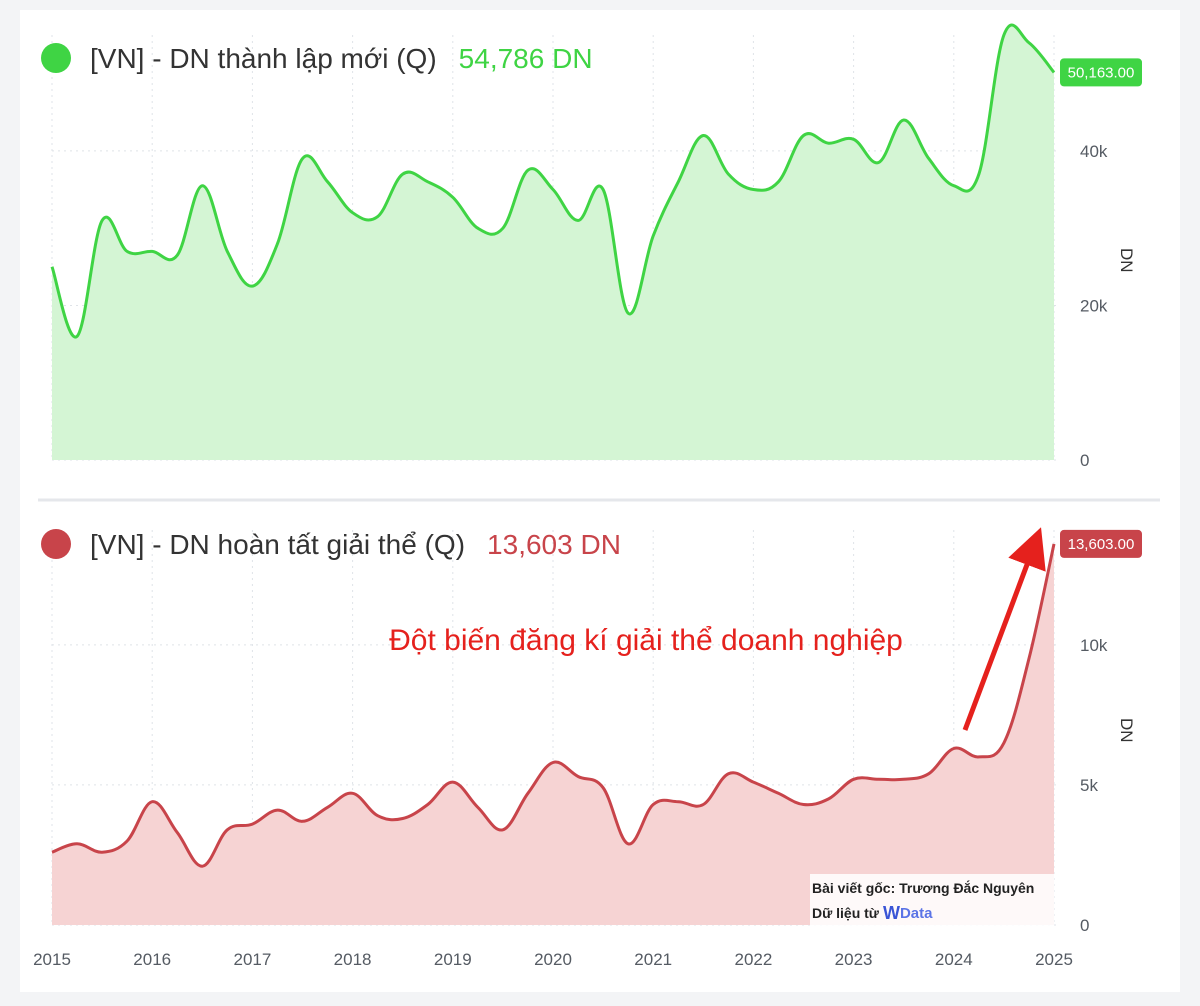 The image size is (1200, 1006). I want to click on x-tick-label: 2019, so click(453, 959).